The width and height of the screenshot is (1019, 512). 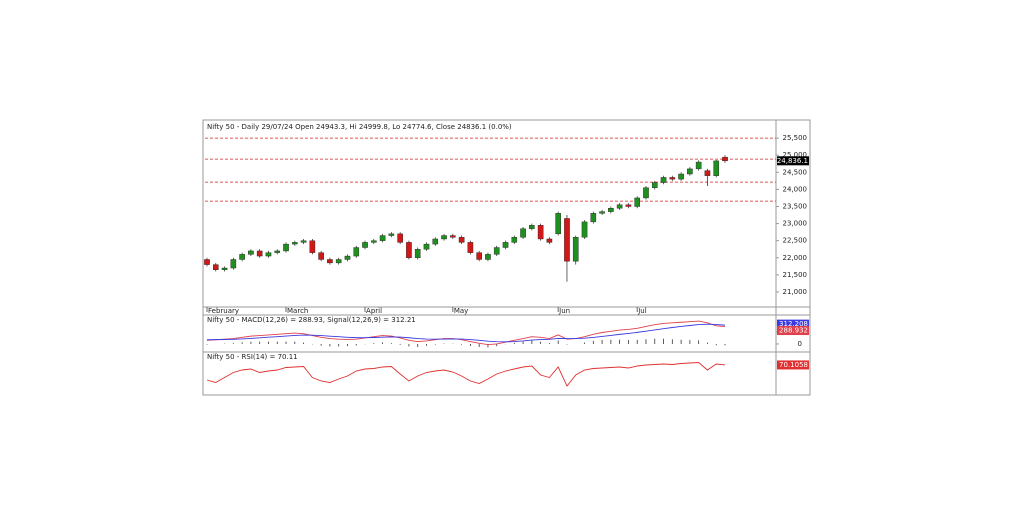 I want to click on value-box-label: 288.932, so click(x=793, y=331).